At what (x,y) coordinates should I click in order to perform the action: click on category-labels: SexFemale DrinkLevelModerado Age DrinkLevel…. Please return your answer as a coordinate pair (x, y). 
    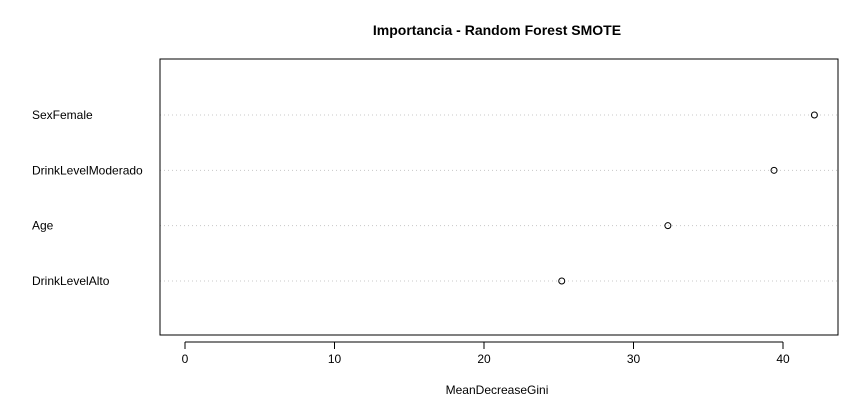
    Looking at the image, I should click on (87, 198).